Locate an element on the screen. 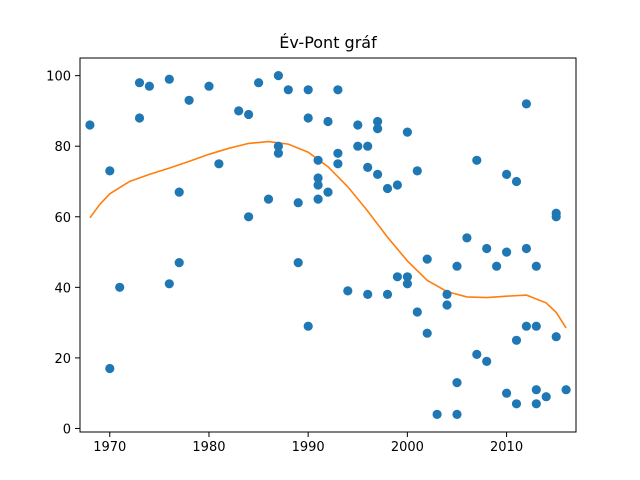 The height and width of the screenshot is (480, 640). y-tick-label: 20 is located at coordinates (62, 359).